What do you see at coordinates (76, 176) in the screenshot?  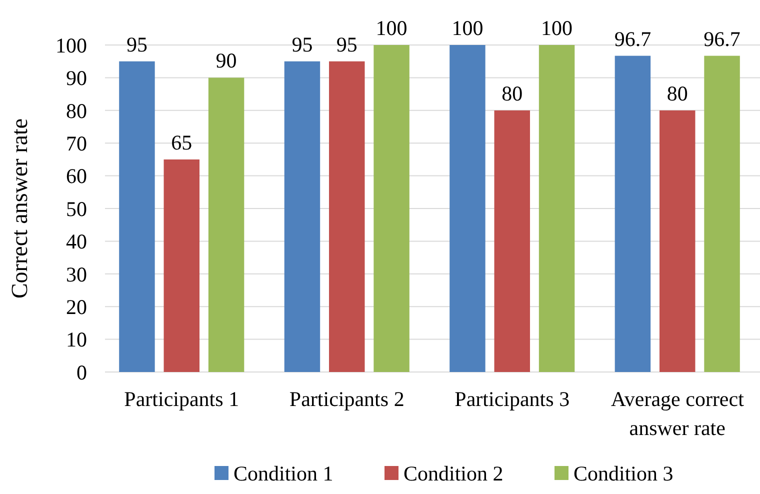 I see `y-tick-label: 60` at bounding box center [76, 176].